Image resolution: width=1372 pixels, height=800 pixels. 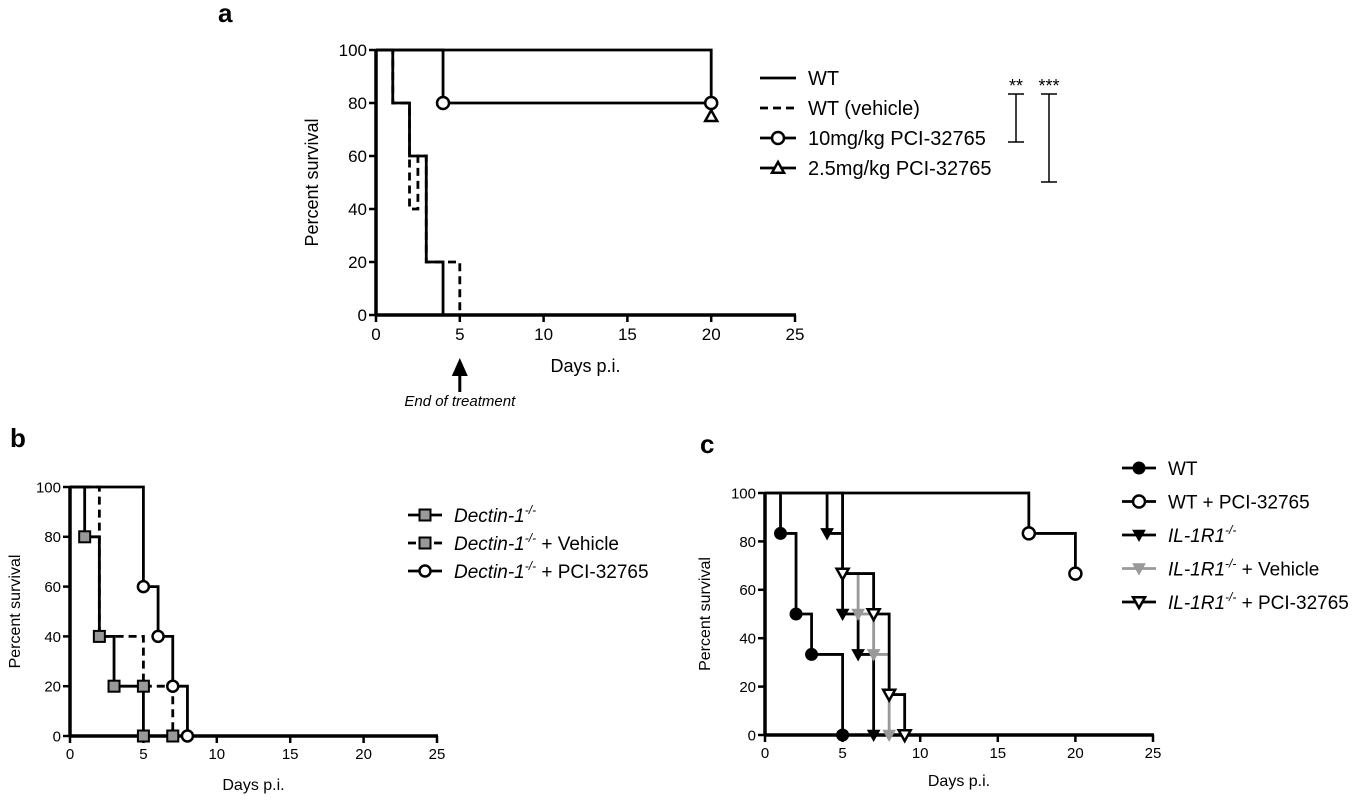 I want to click on legend-entry-2: Dectin-1-/- + Vehicle, so click(x=536, y=543).